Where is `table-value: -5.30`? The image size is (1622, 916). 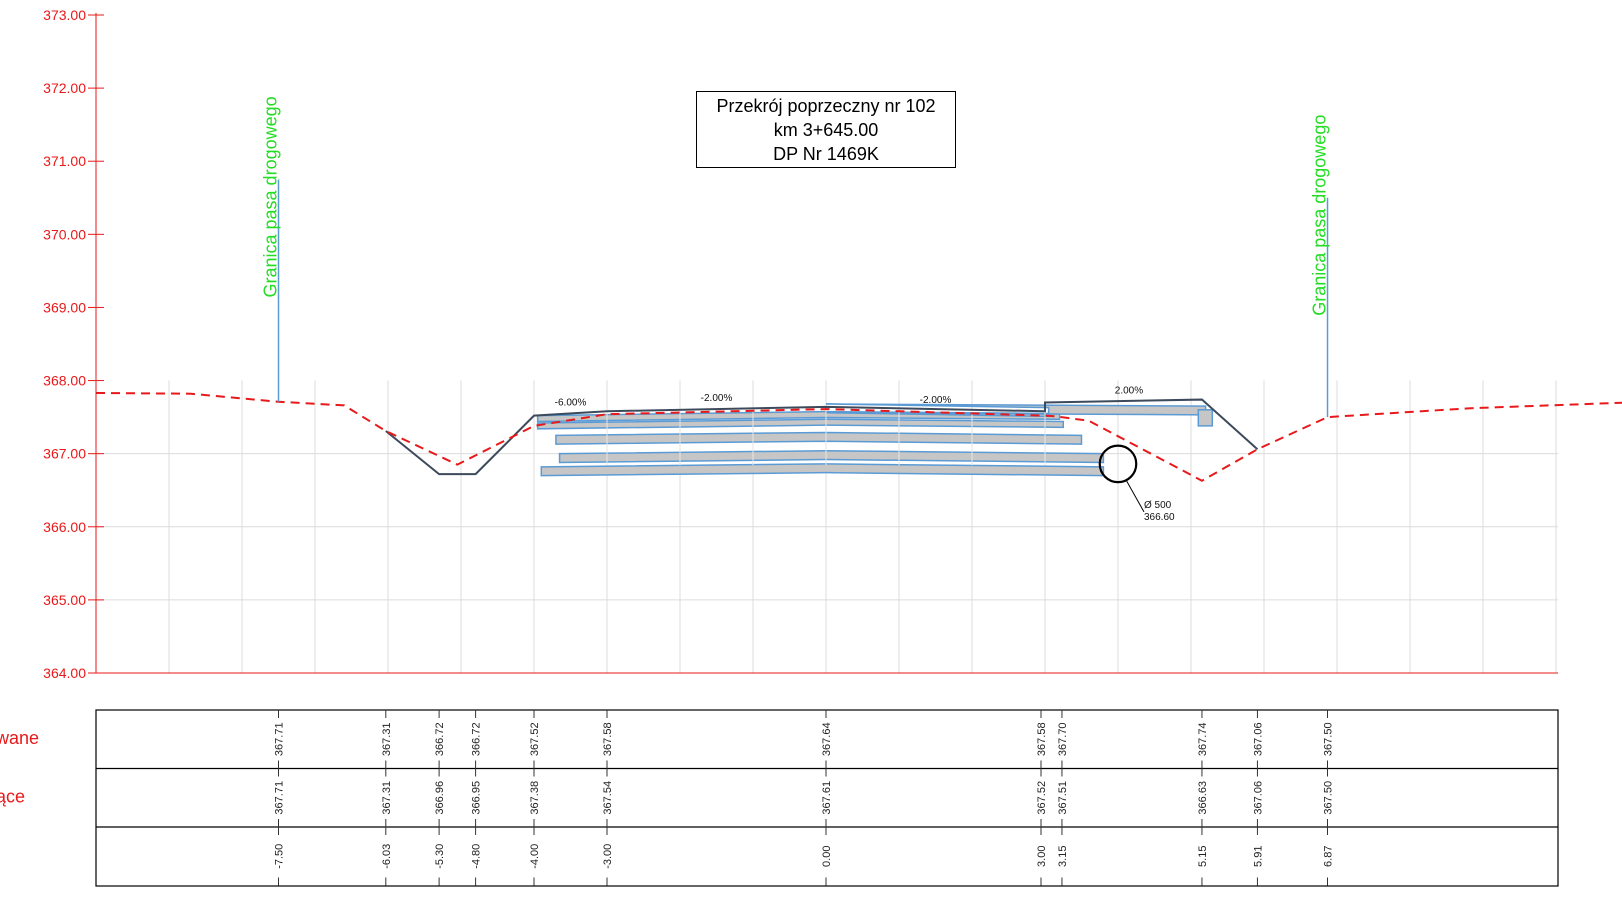 table-value: -5.30 is located at coordinates (440, 856).